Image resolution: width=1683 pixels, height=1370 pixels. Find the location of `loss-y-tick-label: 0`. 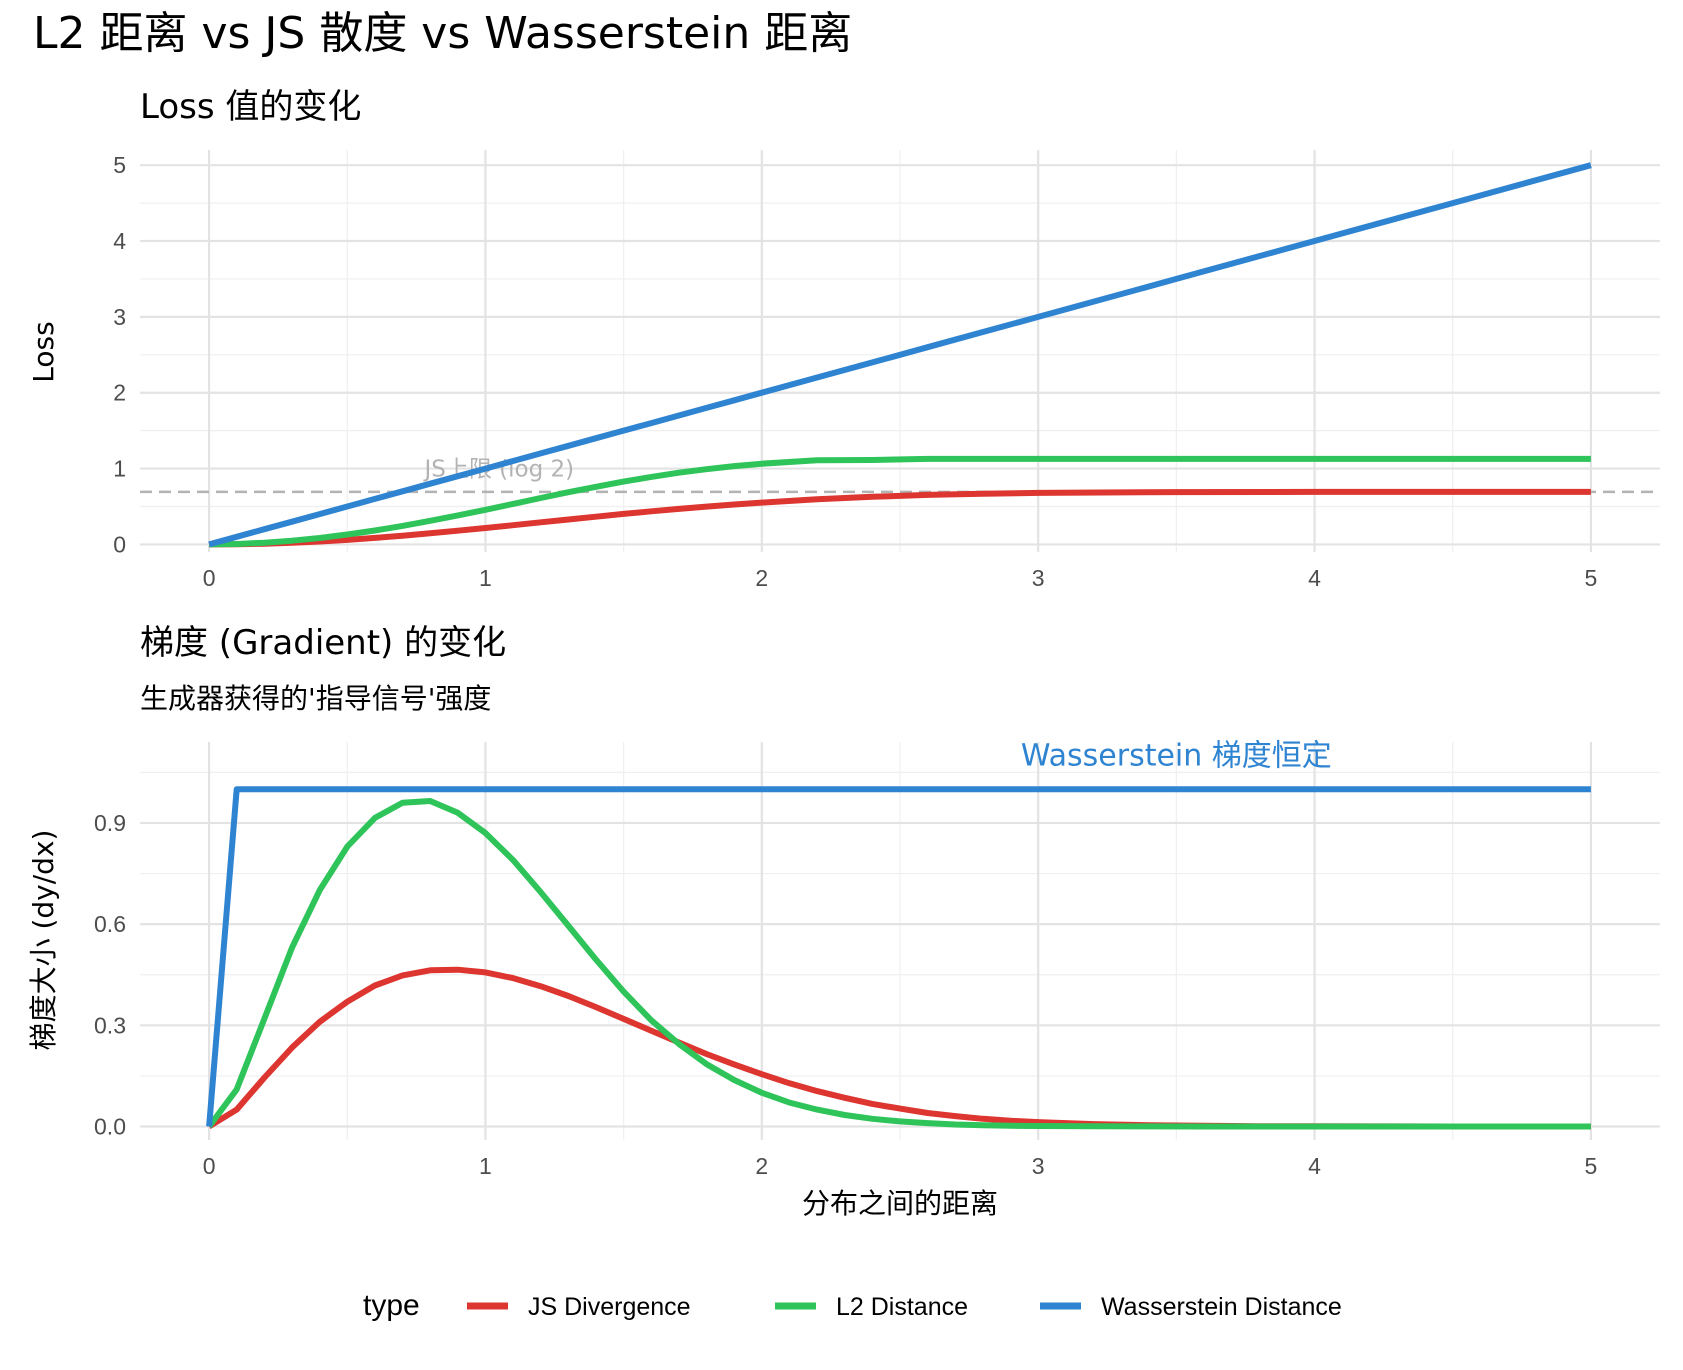

loss-y-tick-label: 0 is located at coordinates (119, 544).